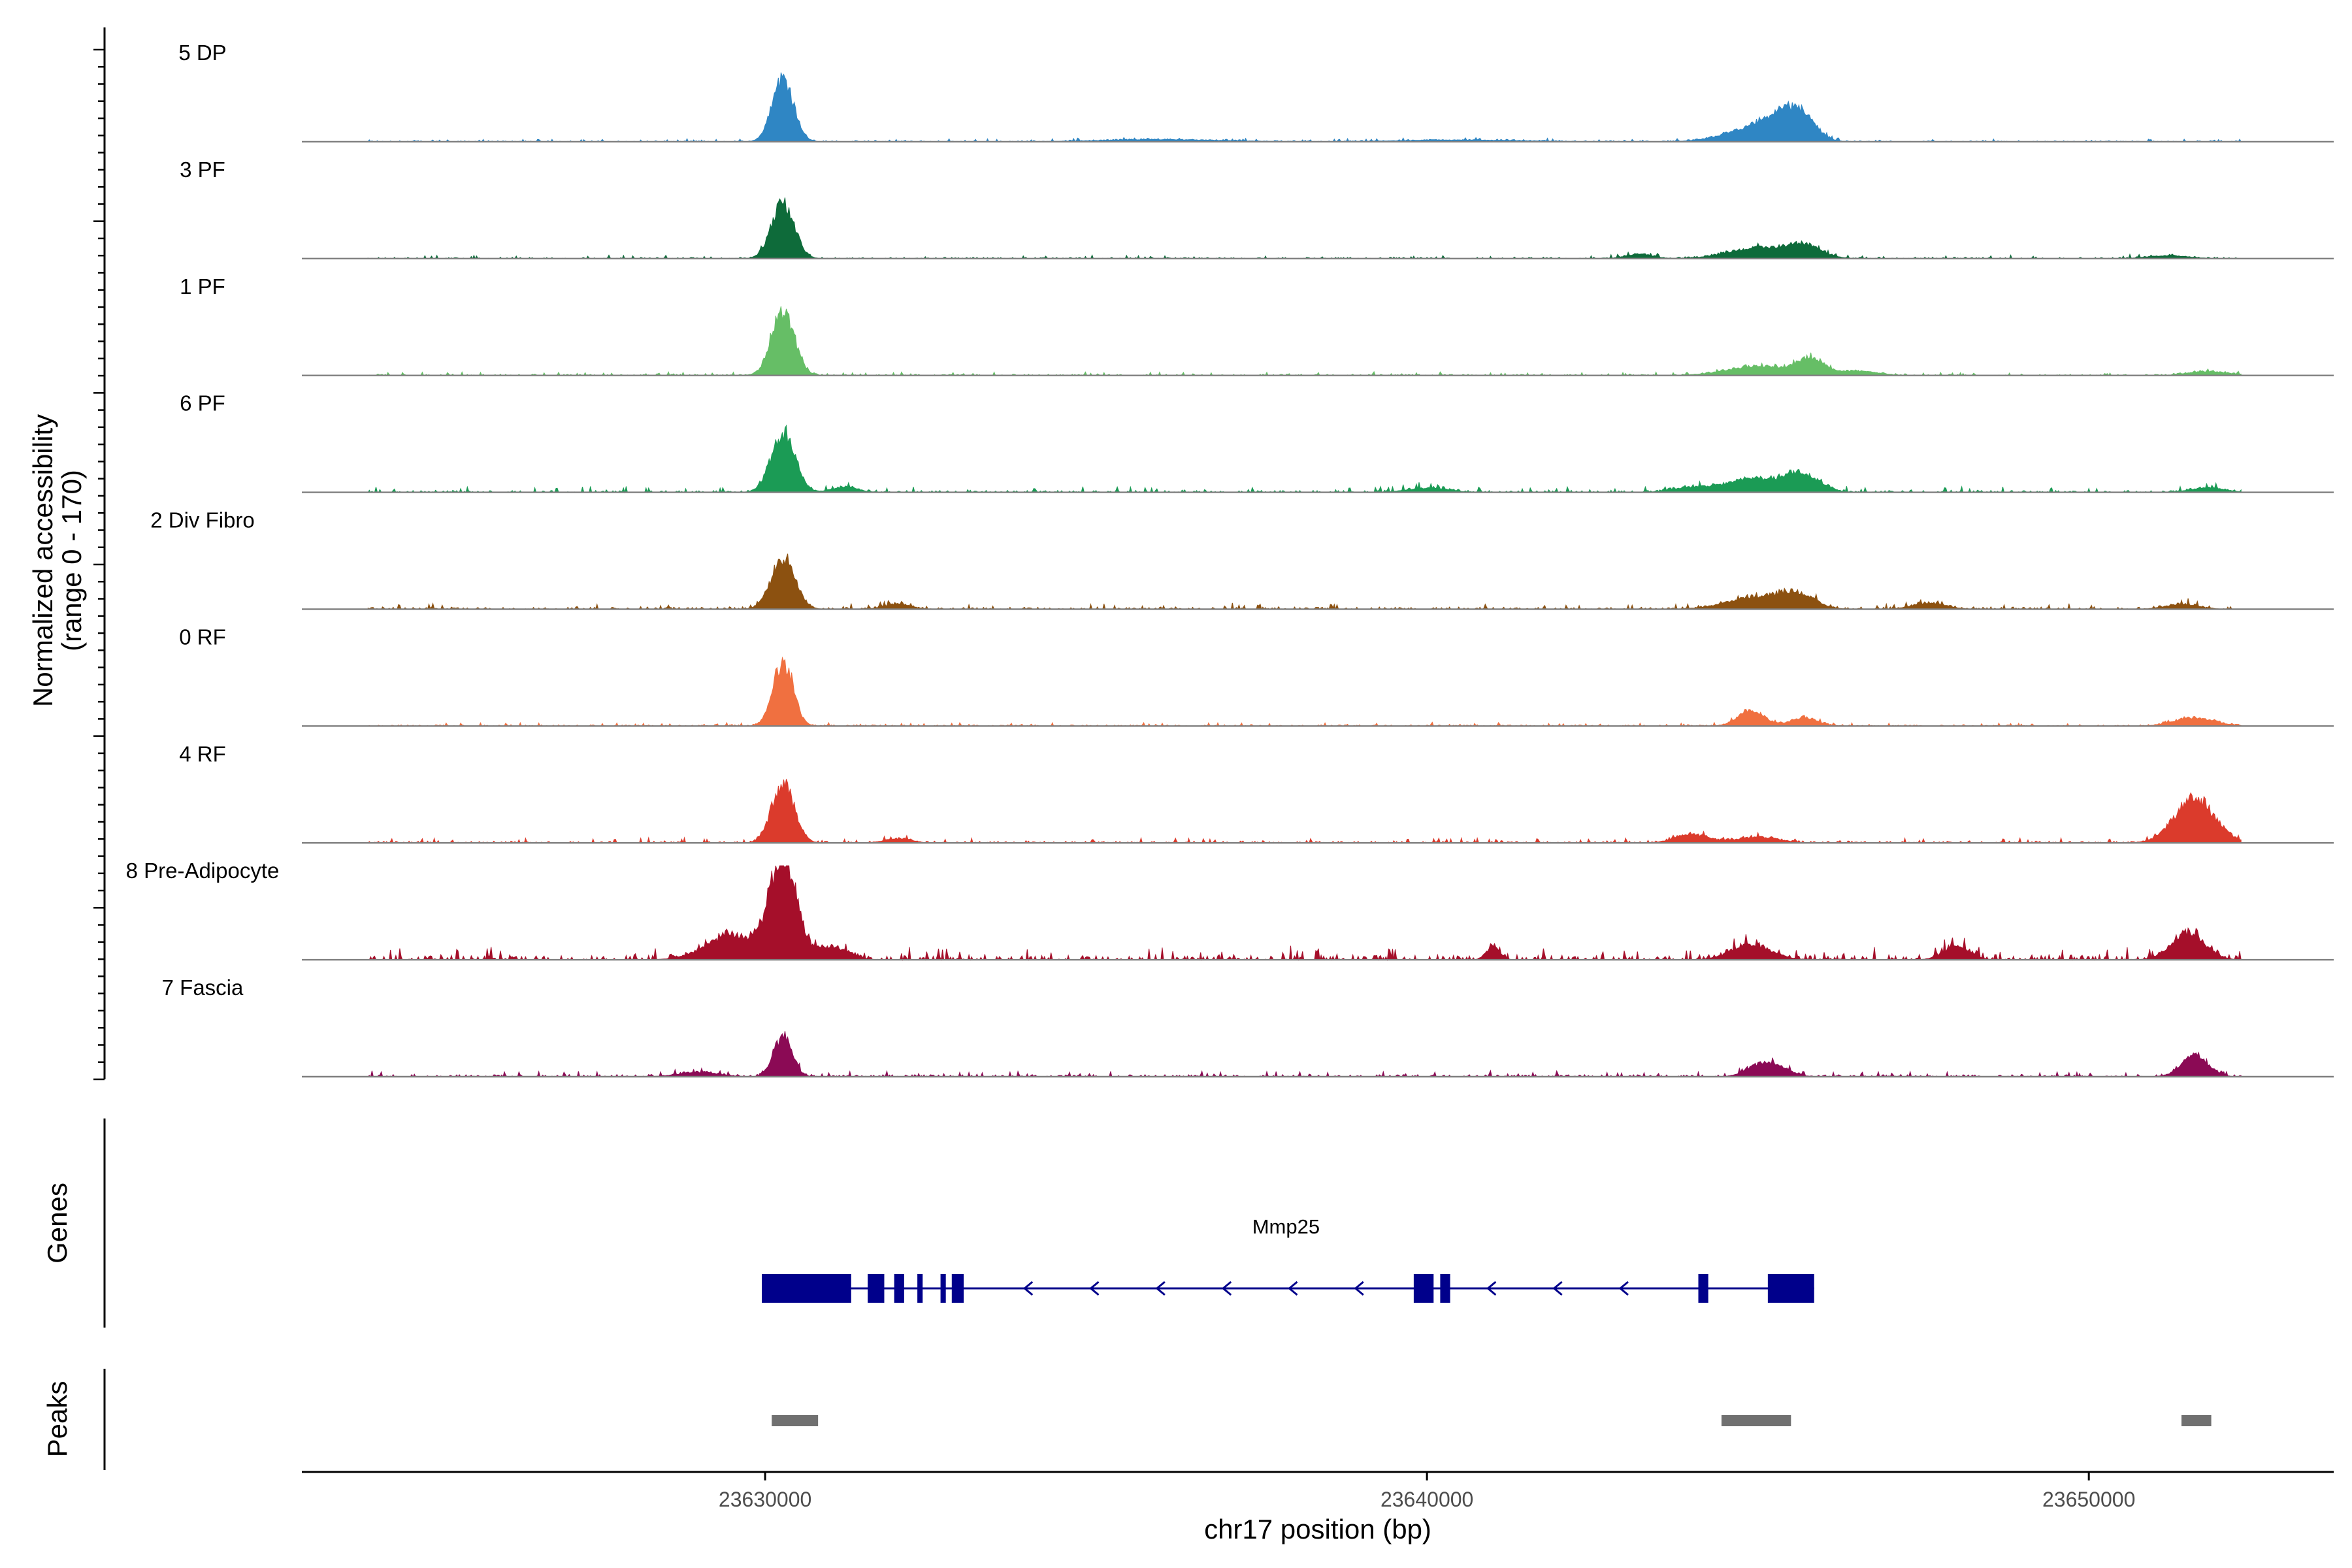 The height and width of the screenshot is (1568, 2352). Describe the element at coordinates (202, 286) in the screenshot. I see `track-label: 1 PF` at that location.